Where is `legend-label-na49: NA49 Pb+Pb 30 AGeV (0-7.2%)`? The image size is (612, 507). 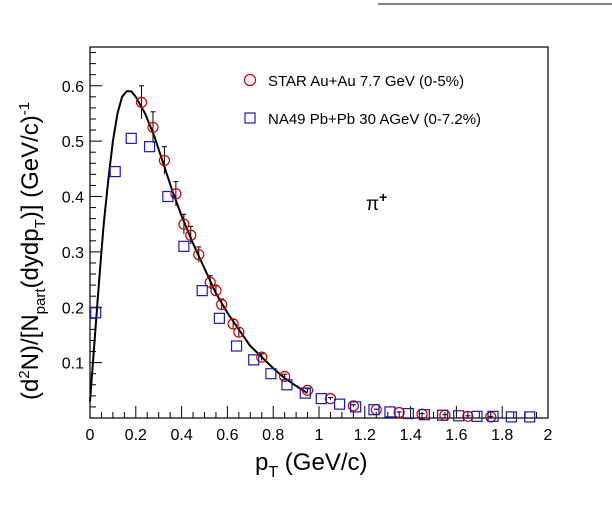
legend-label-na49: NA49 Pb+Pb 30 AGeV (0-7.2%) is located at coordinates (374, 119).